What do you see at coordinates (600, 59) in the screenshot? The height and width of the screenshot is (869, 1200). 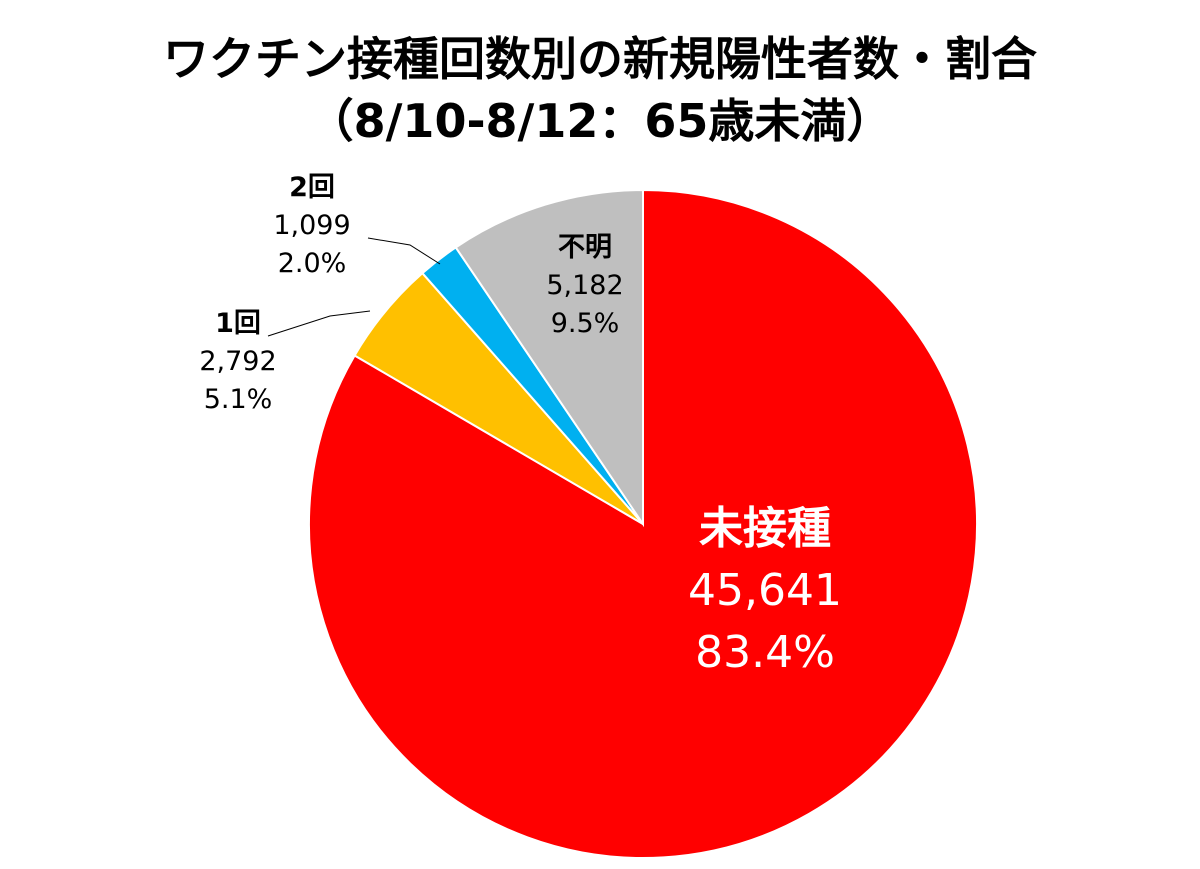 I see `chart-title: ワクチン接種回数別の新規陽性者数・割合` at bounding box center [600, 59].